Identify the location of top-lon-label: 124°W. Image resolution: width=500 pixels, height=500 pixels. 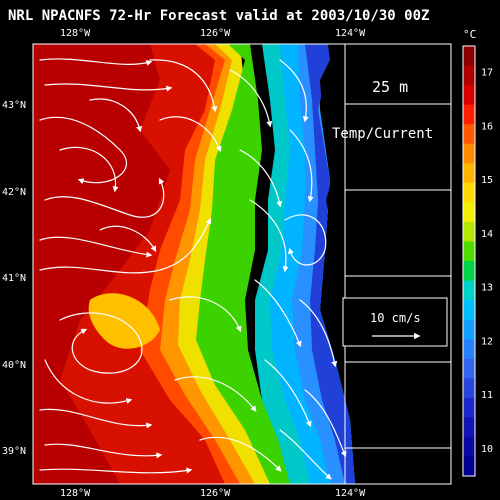
(350, 33).